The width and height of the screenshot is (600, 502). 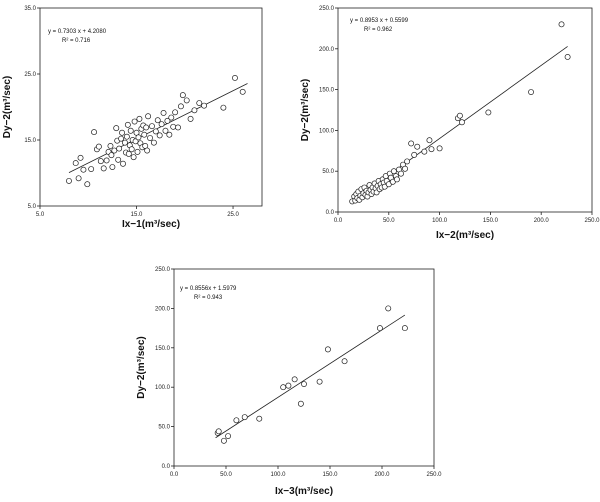 I want to click on x-tick-label: 250.0, so click(x=592, y=221).